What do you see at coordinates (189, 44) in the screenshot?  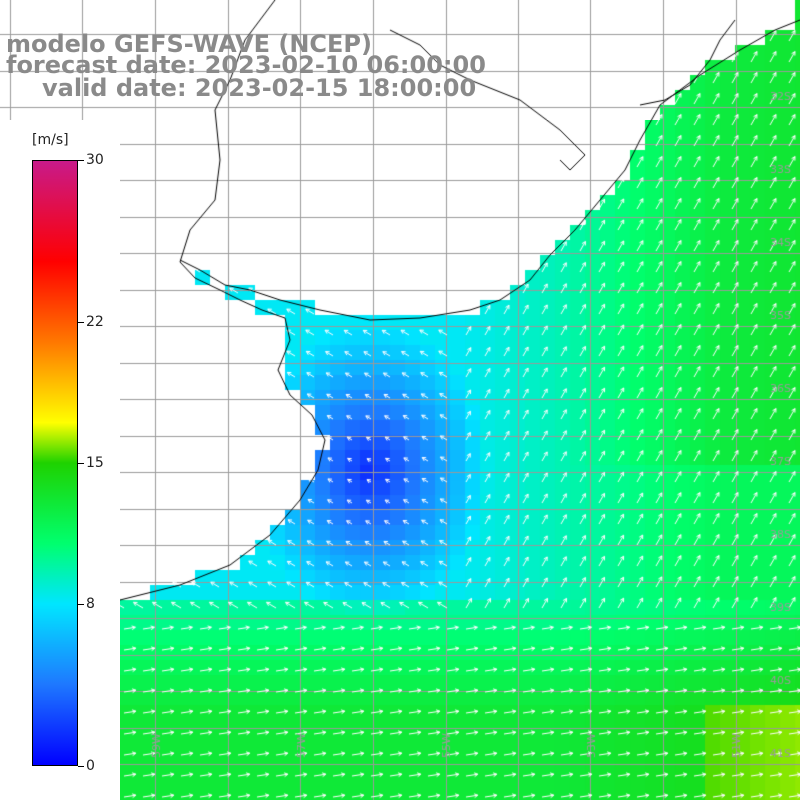 I see `title-model: modelo GEFS-WAVE (NCEP)` at bounding box center [189, 44].